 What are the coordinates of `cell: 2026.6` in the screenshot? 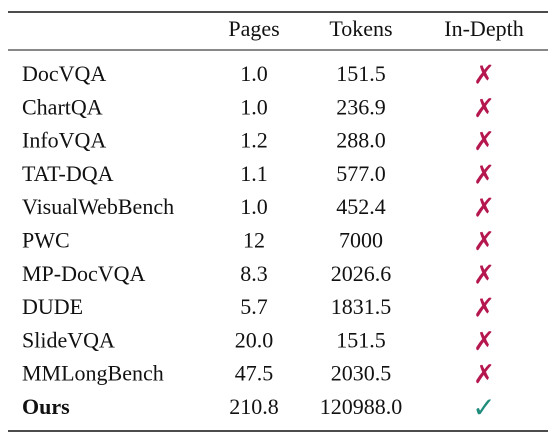 It's located at (361, 273).